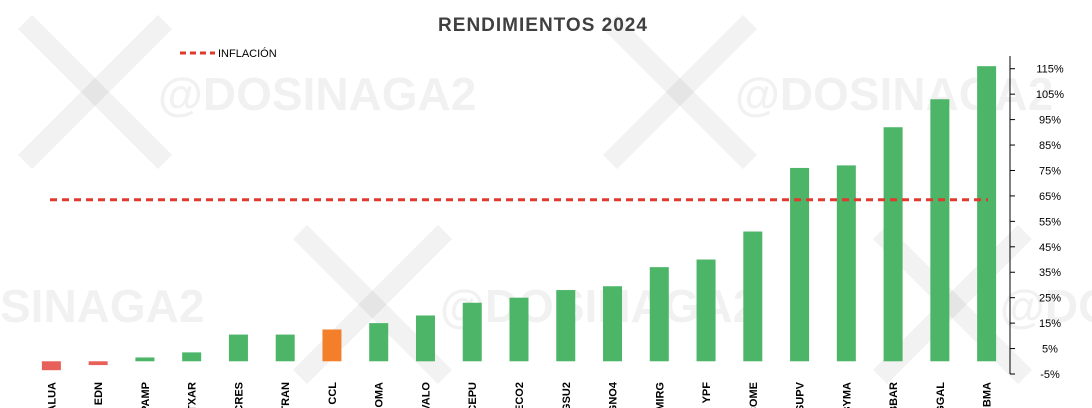 This screenshot has height=408, width=1092. Describe the element at coordinates (659, 314) in the screenshot. I see `bar-mirg` at that location.